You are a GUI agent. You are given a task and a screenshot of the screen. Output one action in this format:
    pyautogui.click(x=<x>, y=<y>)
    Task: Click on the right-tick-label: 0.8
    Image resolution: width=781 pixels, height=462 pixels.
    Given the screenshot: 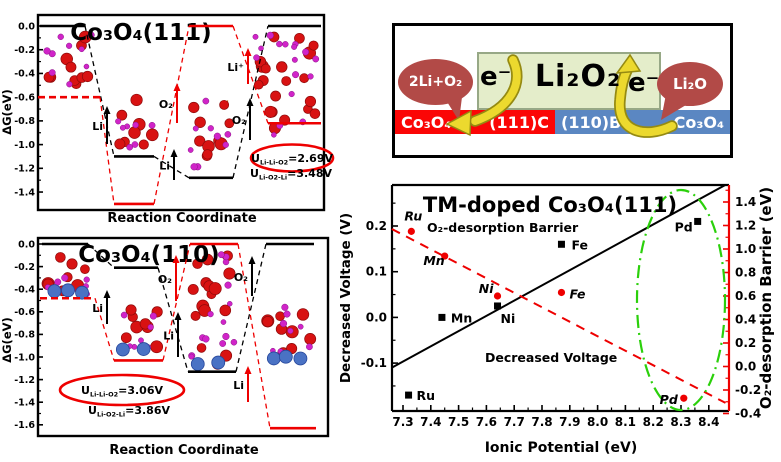 What is the action you would take?
    pyautogui.click(x=745, y=273)
    